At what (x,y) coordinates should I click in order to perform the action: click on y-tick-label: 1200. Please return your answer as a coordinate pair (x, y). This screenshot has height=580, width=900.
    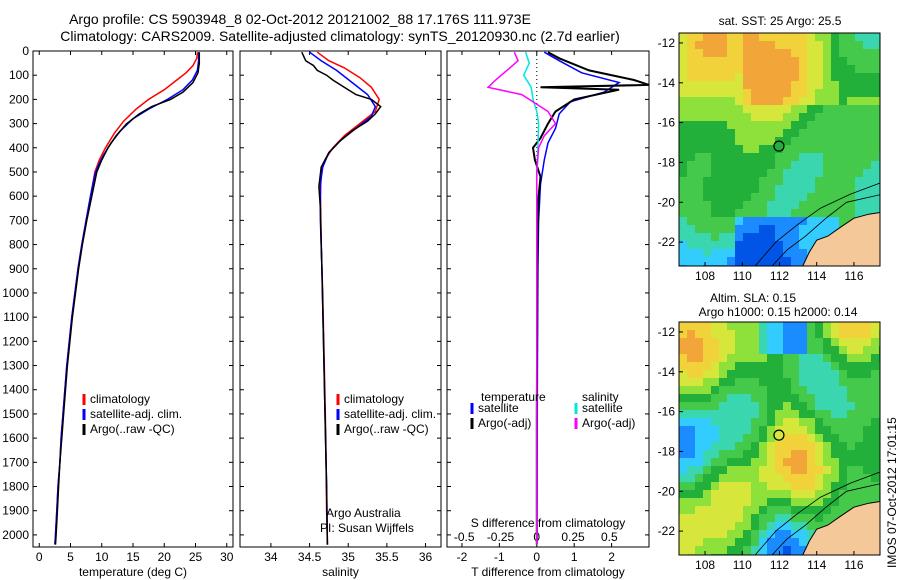
    Looking at the image, I should click on (15, 341).